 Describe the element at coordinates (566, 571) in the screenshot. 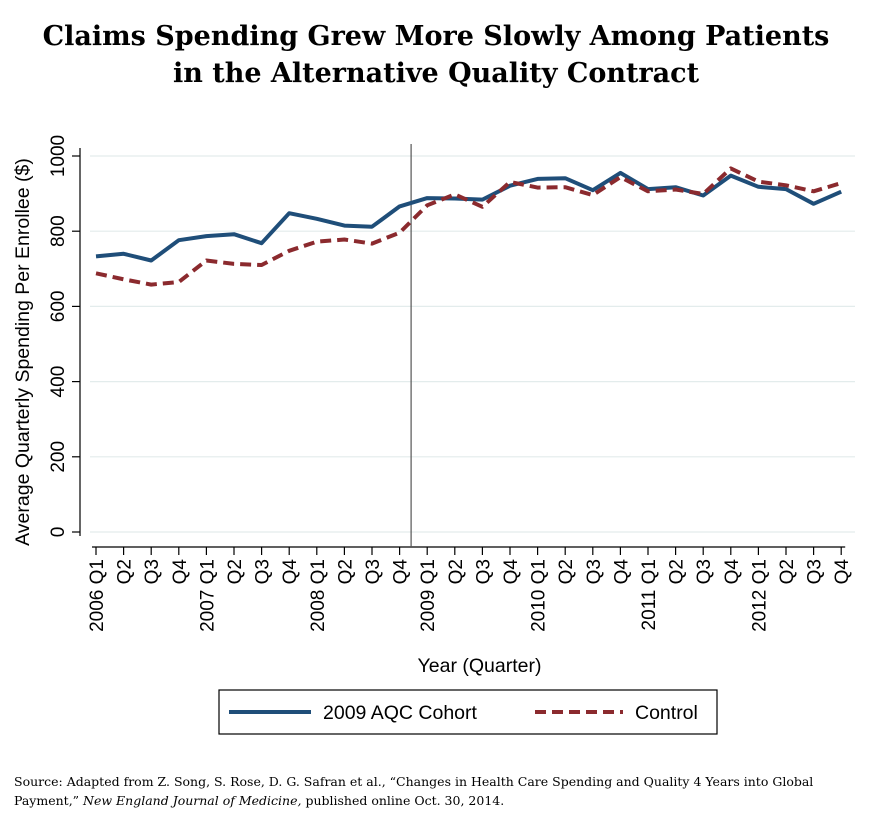

I see `x-tick-label-17: Q2` at that location.